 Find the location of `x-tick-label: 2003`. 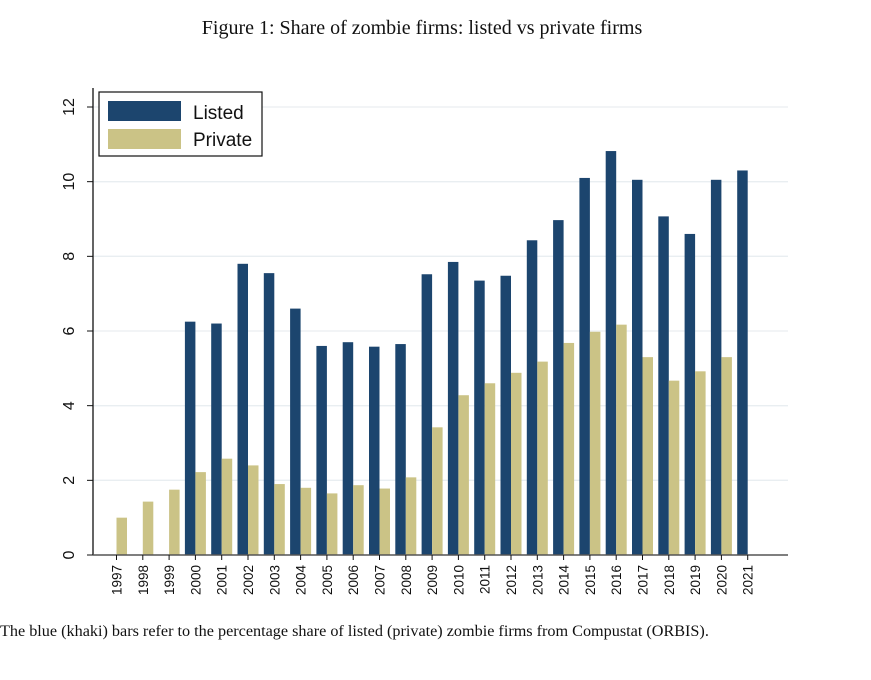

x-tick-label: 2003 is located at coordinates (274, 580).